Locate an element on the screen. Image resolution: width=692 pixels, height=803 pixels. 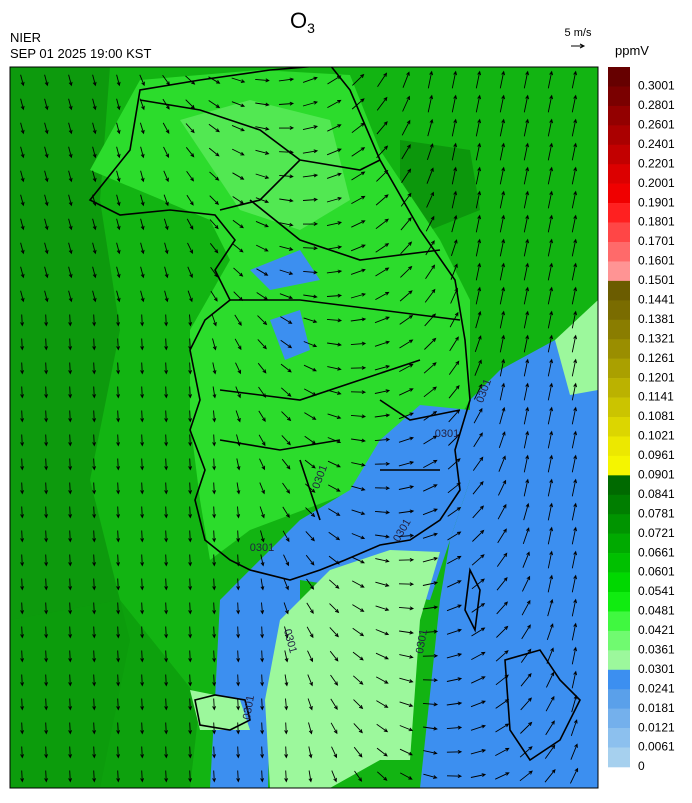
colorbar-label: 0.0481 is located at coordinates (656, 611).